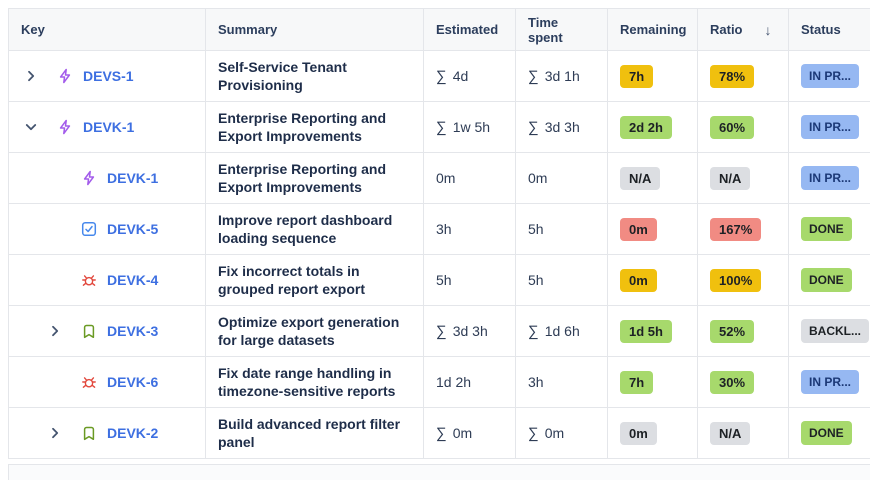  I want to click on estimated-cell: ∑ 1w 5h, so click(470, 127).